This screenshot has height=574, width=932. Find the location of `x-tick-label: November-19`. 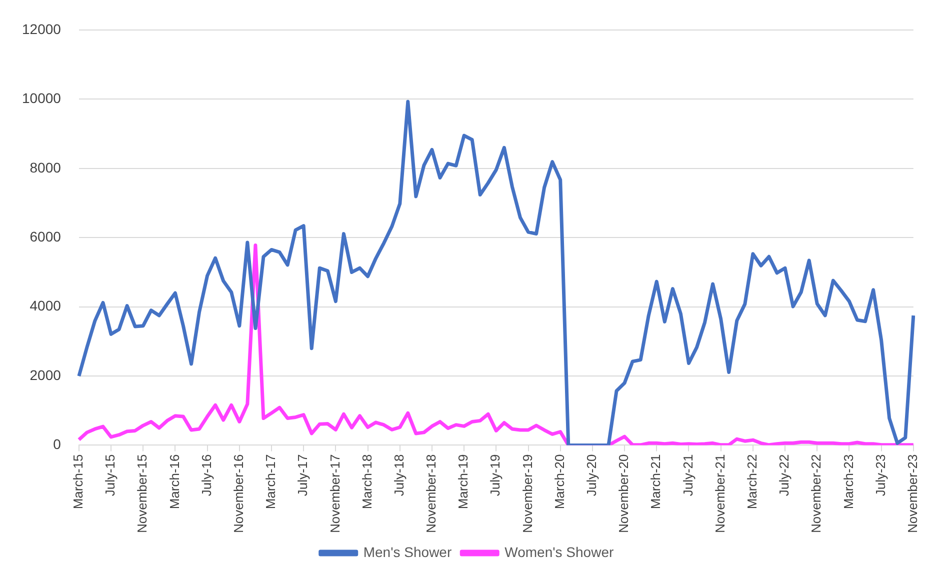

x-tick-label: November-19 is located at coordinates (527, 494).